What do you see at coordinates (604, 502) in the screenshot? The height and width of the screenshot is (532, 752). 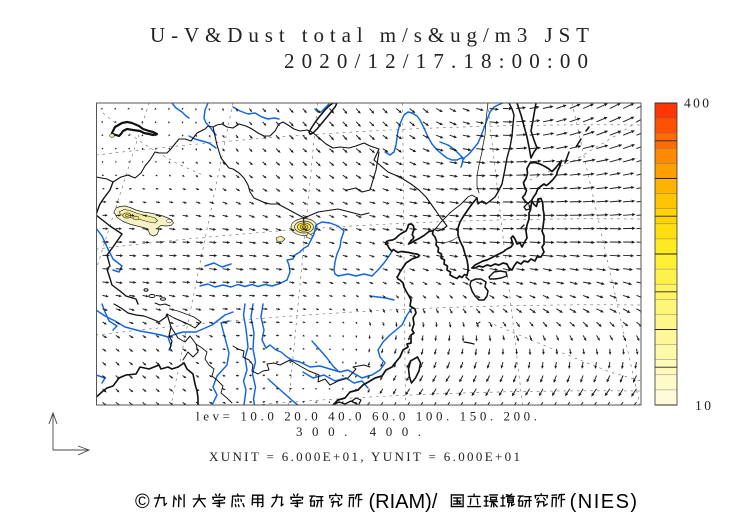 I see `svg-text: (NIES)` at bounding box center [604, 502].